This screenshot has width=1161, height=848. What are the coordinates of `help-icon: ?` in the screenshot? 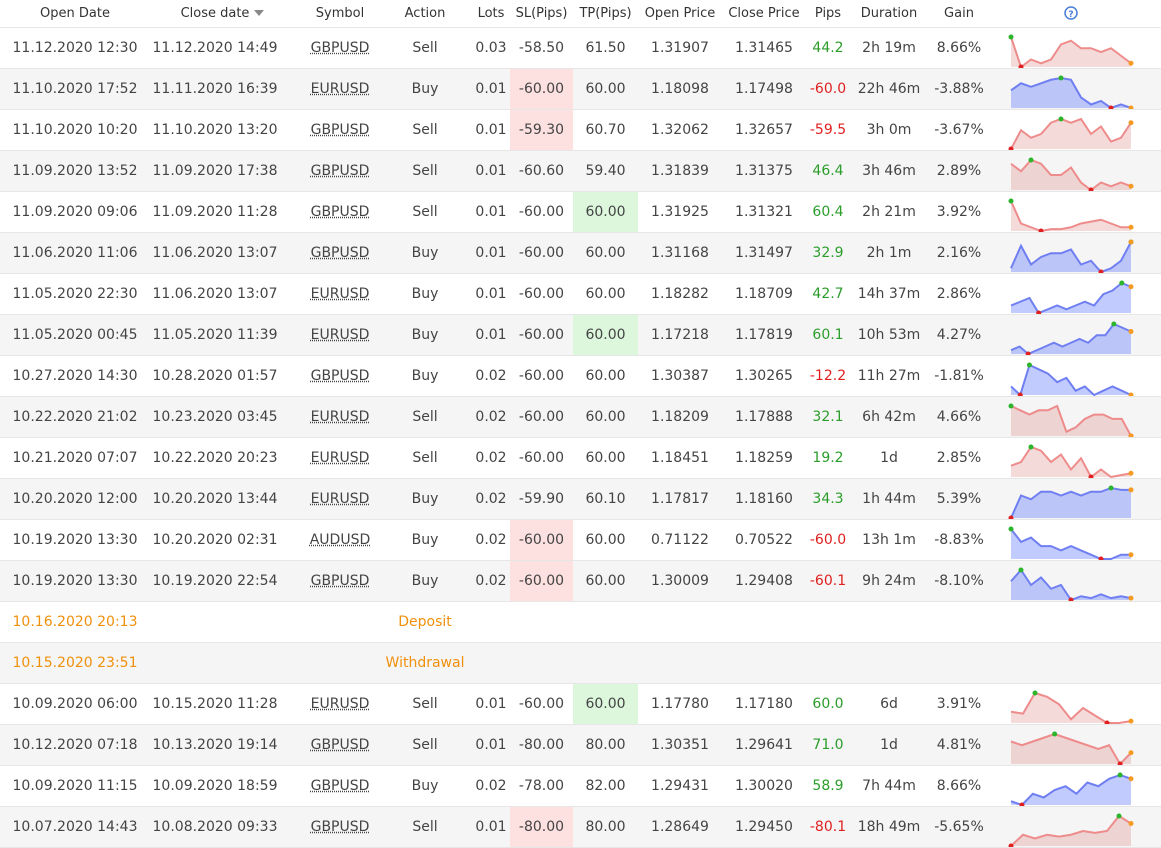 It's located at (1071, 13).